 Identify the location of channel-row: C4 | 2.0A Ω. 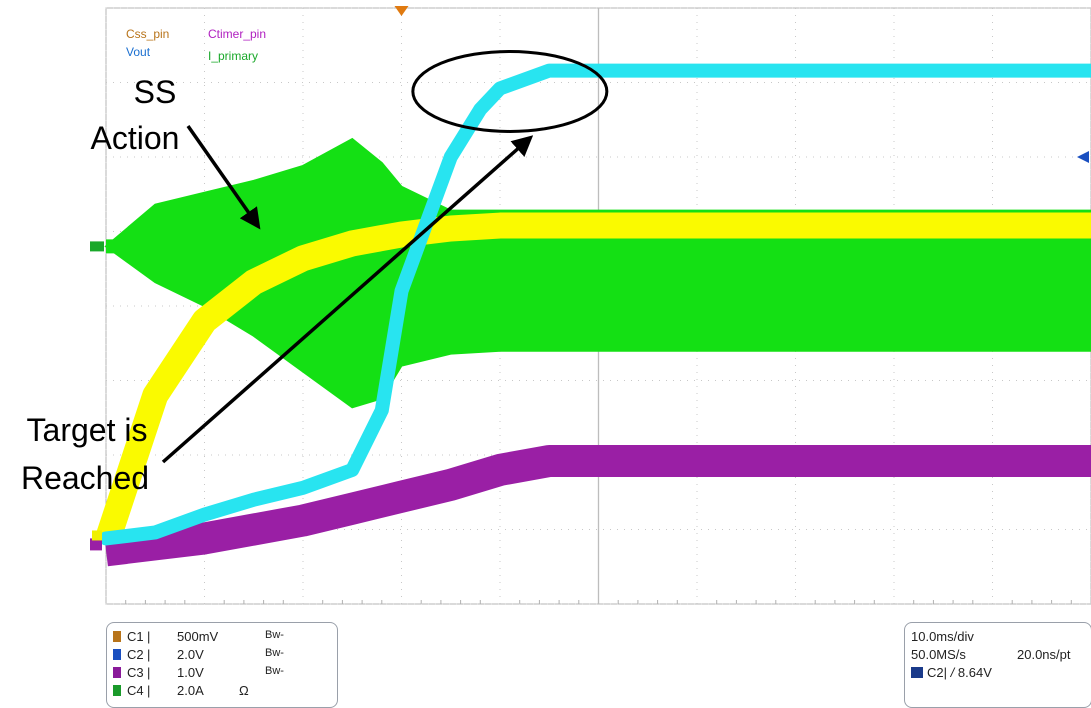
(181, 690).